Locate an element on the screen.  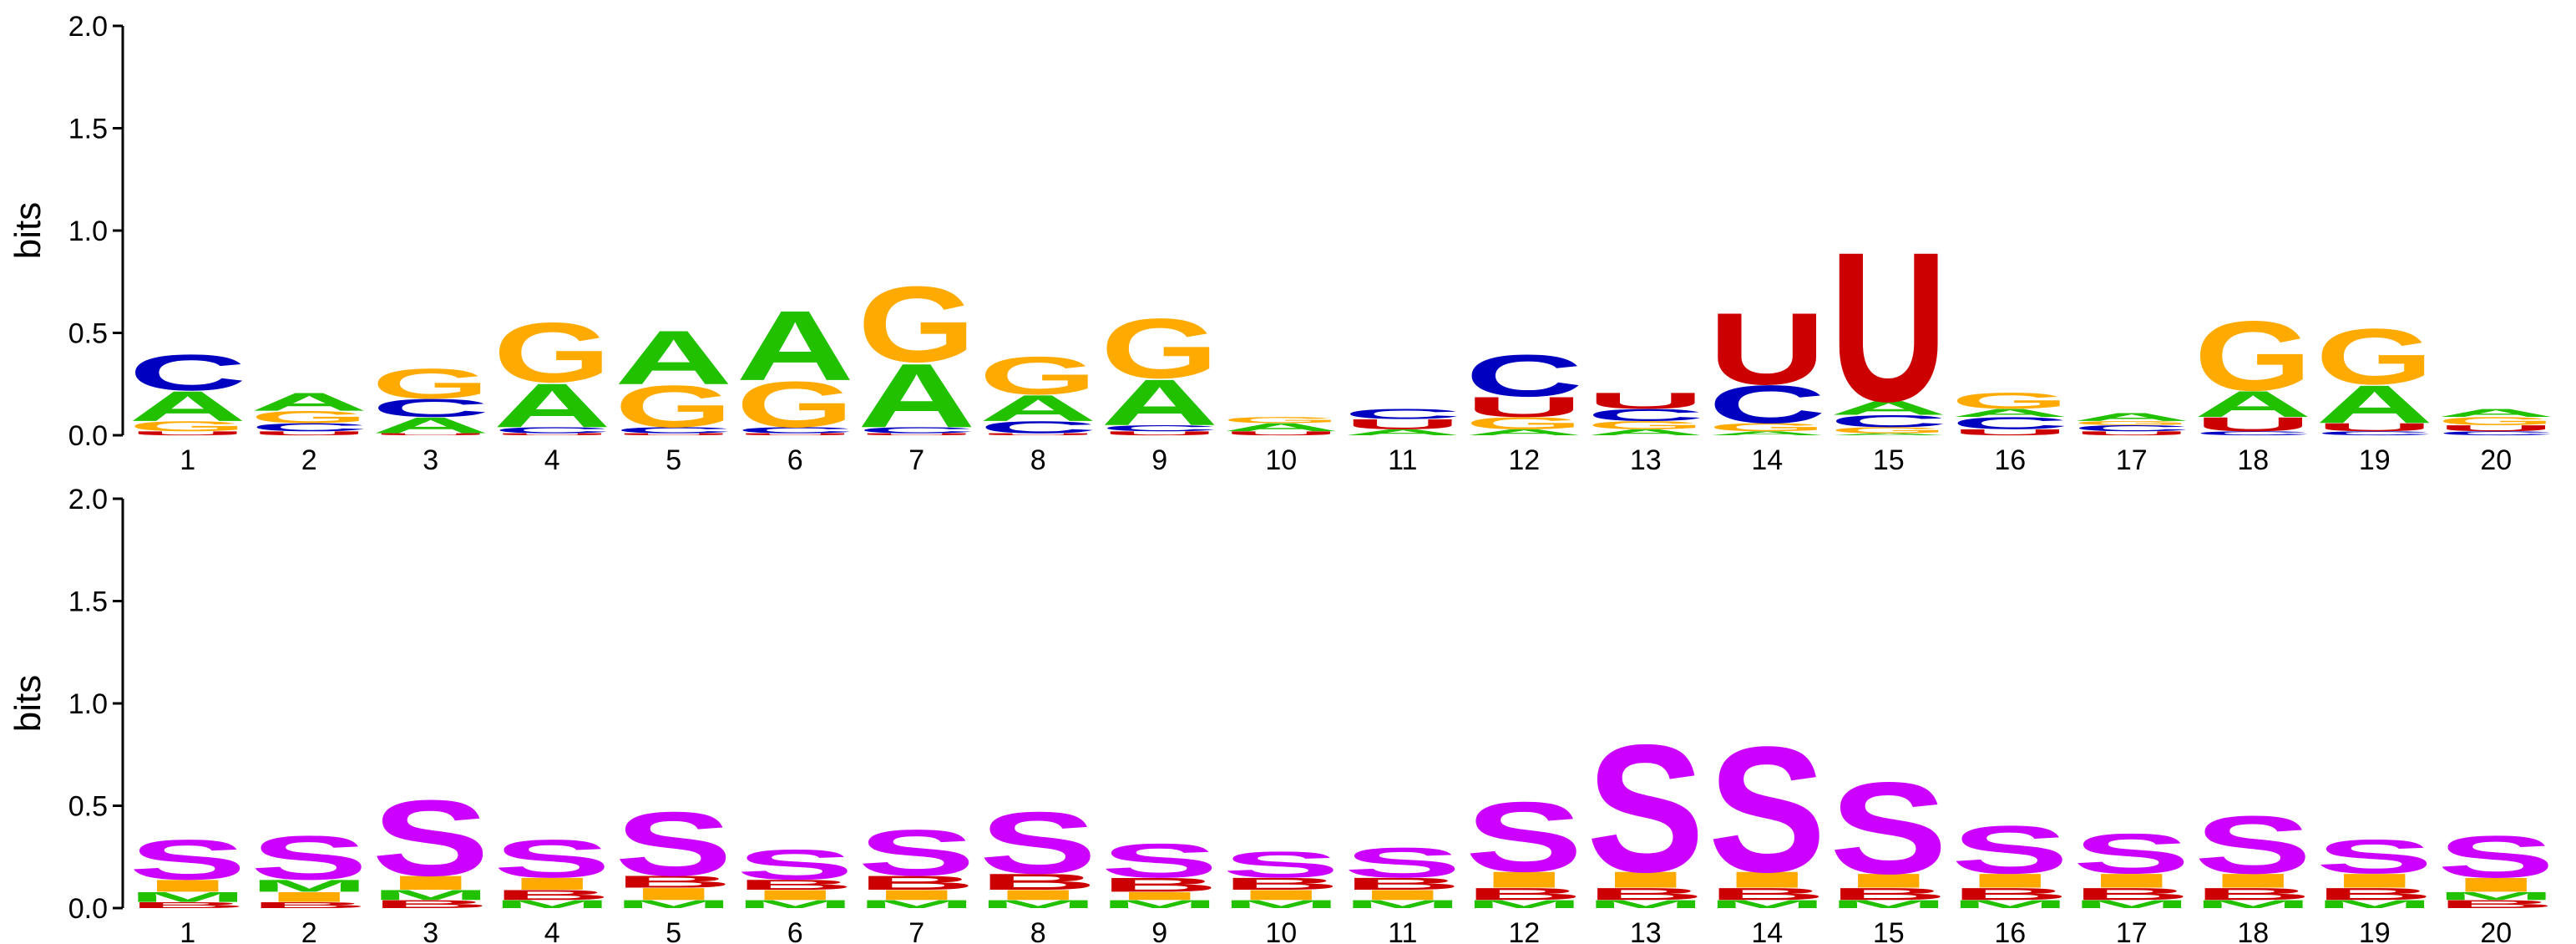
y-tick-label: 2.0 is located at coordinates (88, 500).